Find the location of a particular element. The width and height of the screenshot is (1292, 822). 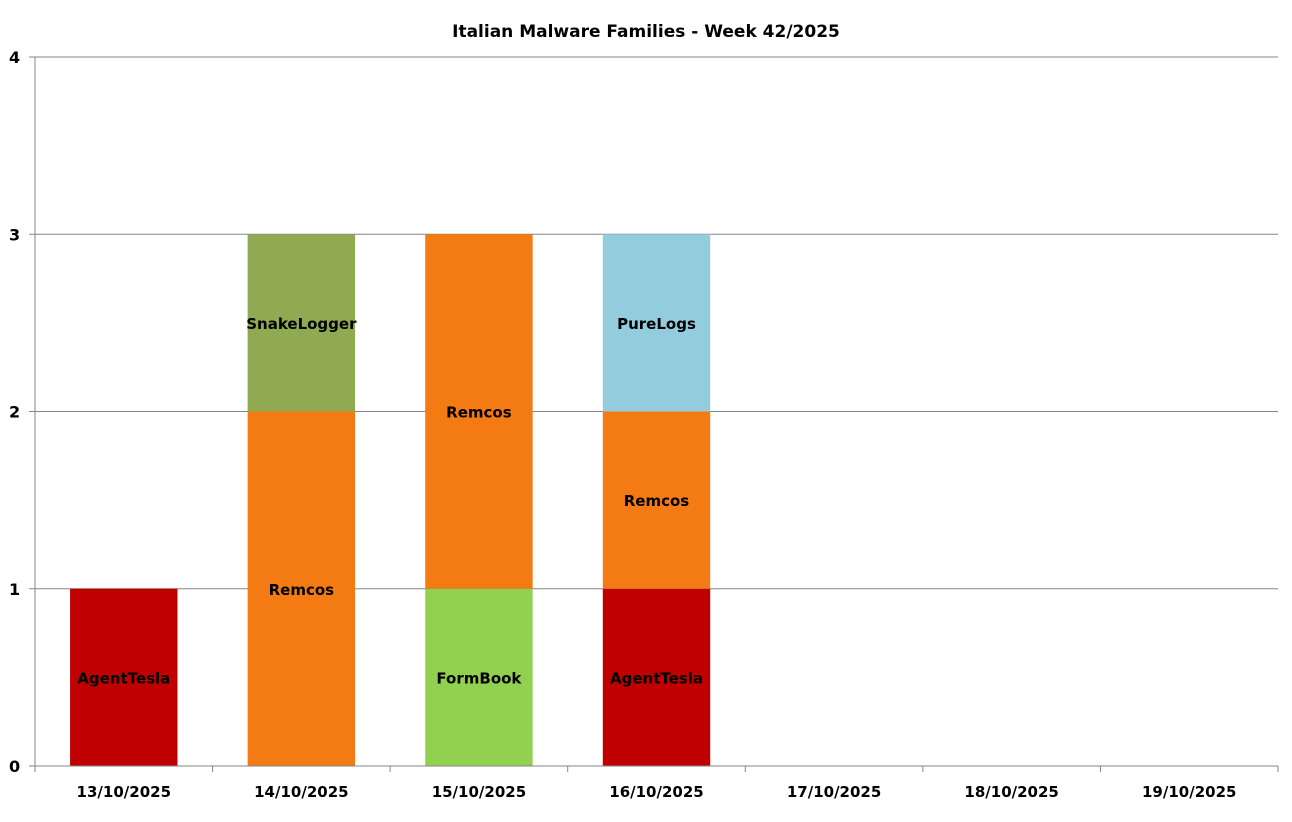

y-tick-label: 2 is located at coordinates (14, 412).